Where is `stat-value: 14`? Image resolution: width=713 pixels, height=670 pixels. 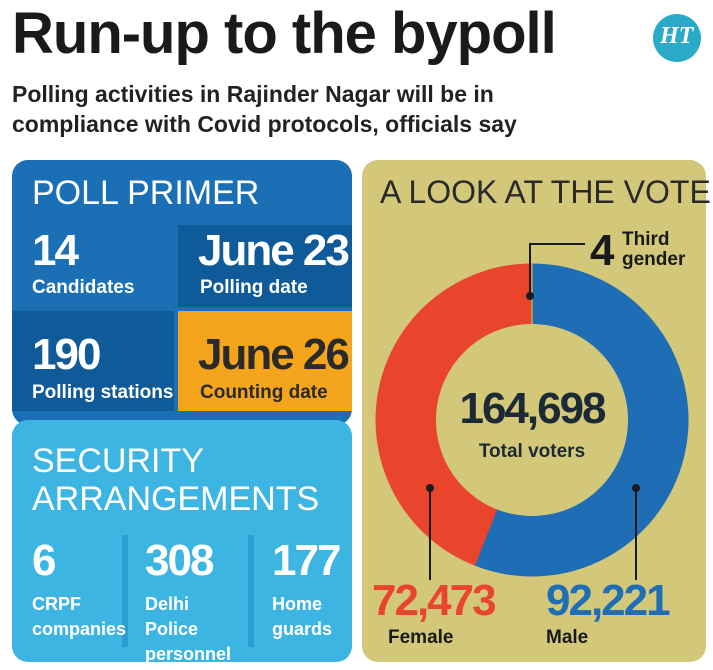 stat-value: 14 is located at coordinates (55, 250).